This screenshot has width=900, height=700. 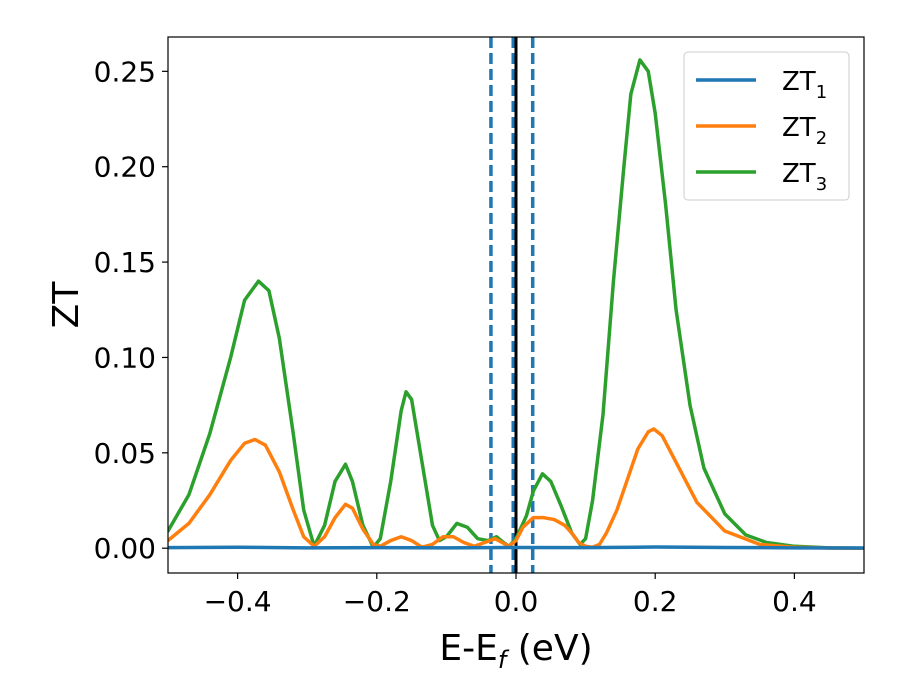 I want to click on y-tick-label: 0.10, so click(x=125, y=357).